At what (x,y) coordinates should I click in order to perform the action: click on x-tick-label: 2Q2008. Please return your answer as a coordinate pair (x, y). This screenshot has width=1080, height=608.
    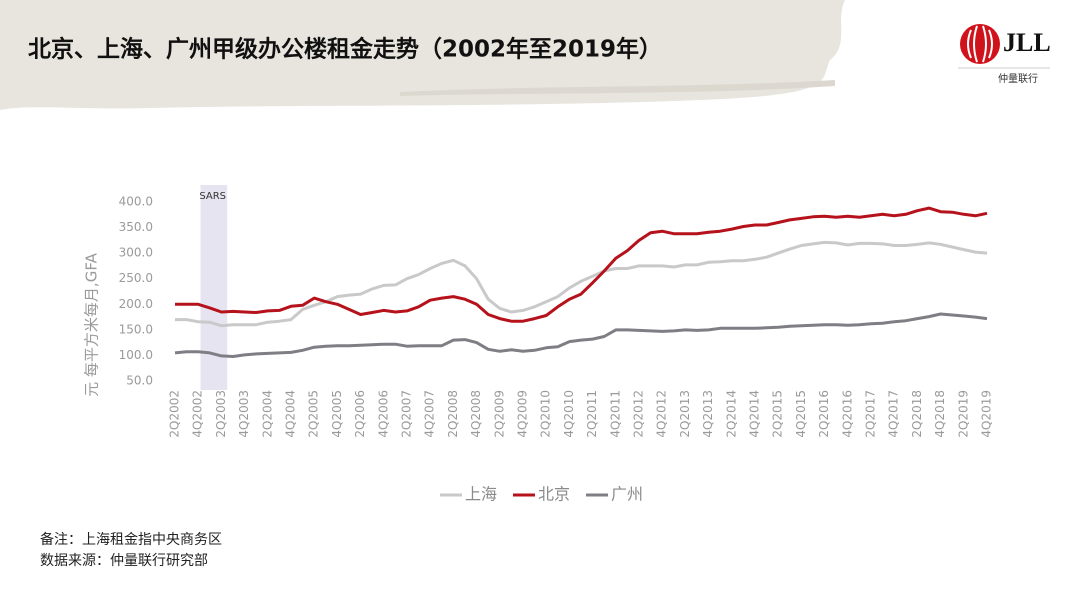
    Looking at the image, I should click on (453, 414).